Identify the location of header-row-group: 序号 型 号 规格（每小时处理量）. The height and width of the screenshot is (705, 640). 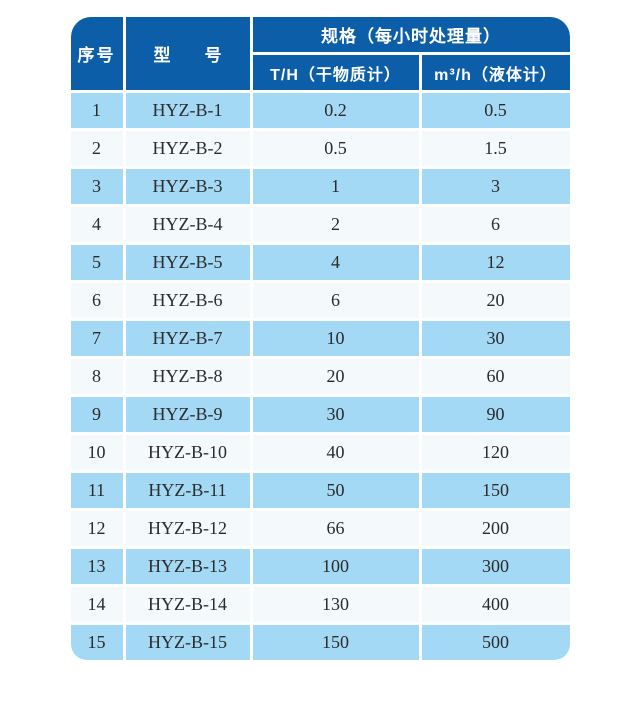
(320, 53).